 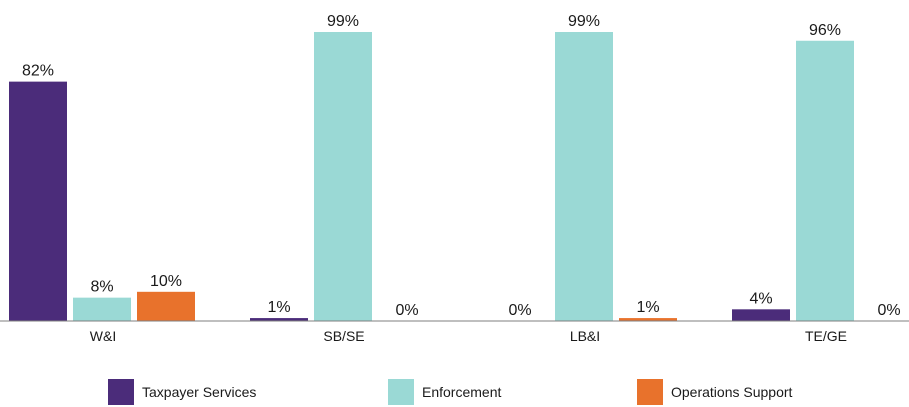 I want to click on legend-label-operations-support: Operations Support, so click(x=732, y=392).